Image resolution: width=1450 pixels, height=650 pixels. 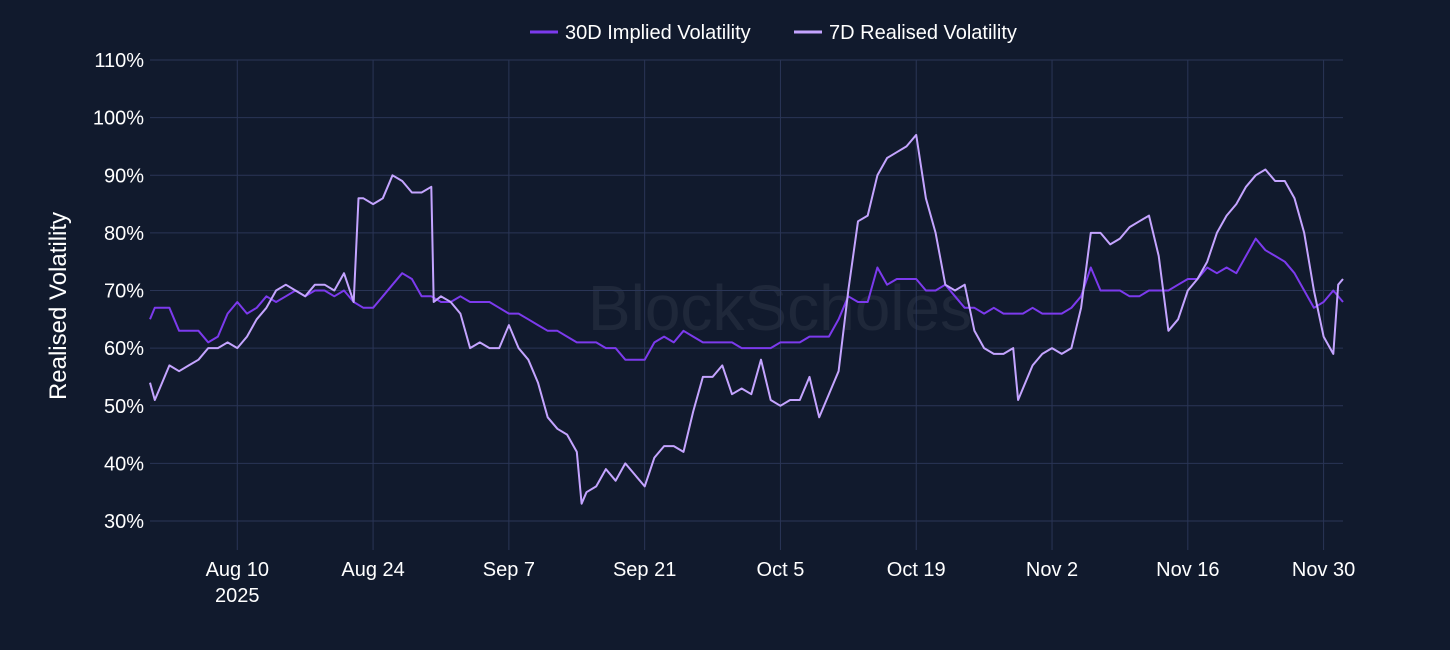 What do you see at coordinates (644, 570) in the screenshot?
I see `x-tick-label: Sep 21` at bounding box center [644, 570].